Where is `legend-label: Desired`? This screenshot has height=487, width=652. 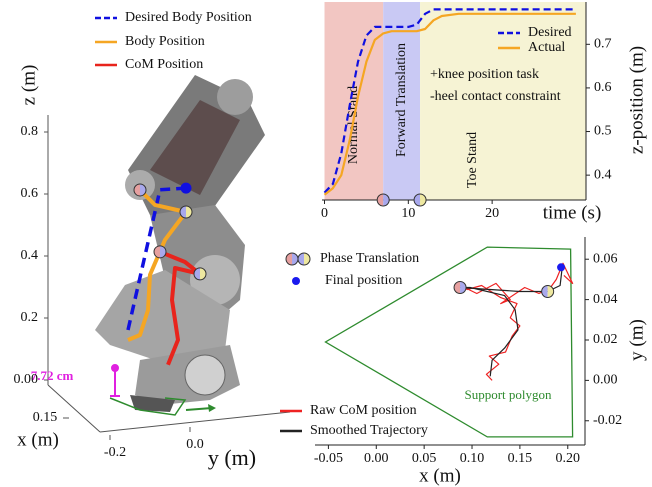 legend-label: Desired is located at coordinates (550, 32).